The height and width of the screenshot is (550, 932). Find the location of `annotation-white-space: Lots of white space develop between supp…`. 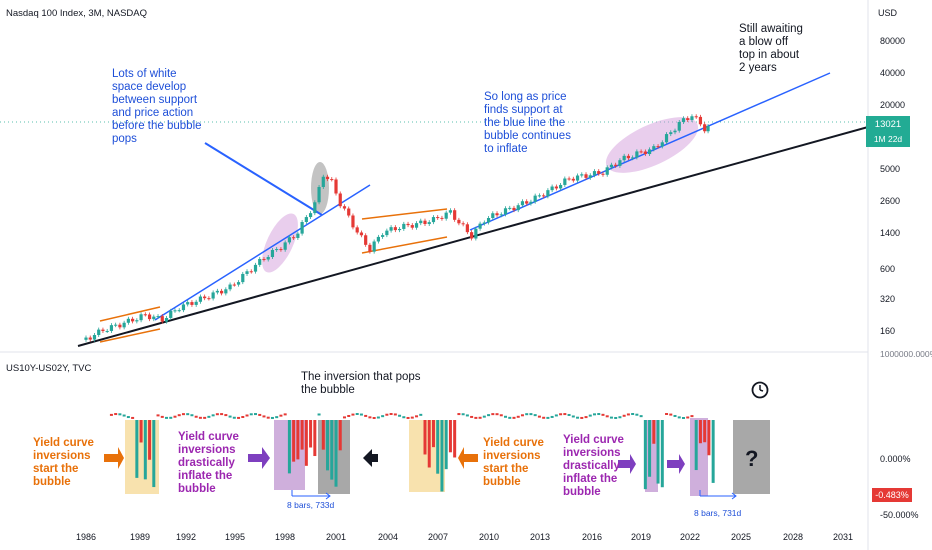

annotation-white-space: Lots of white space develop between supp… is located at coordinates (157, 106).